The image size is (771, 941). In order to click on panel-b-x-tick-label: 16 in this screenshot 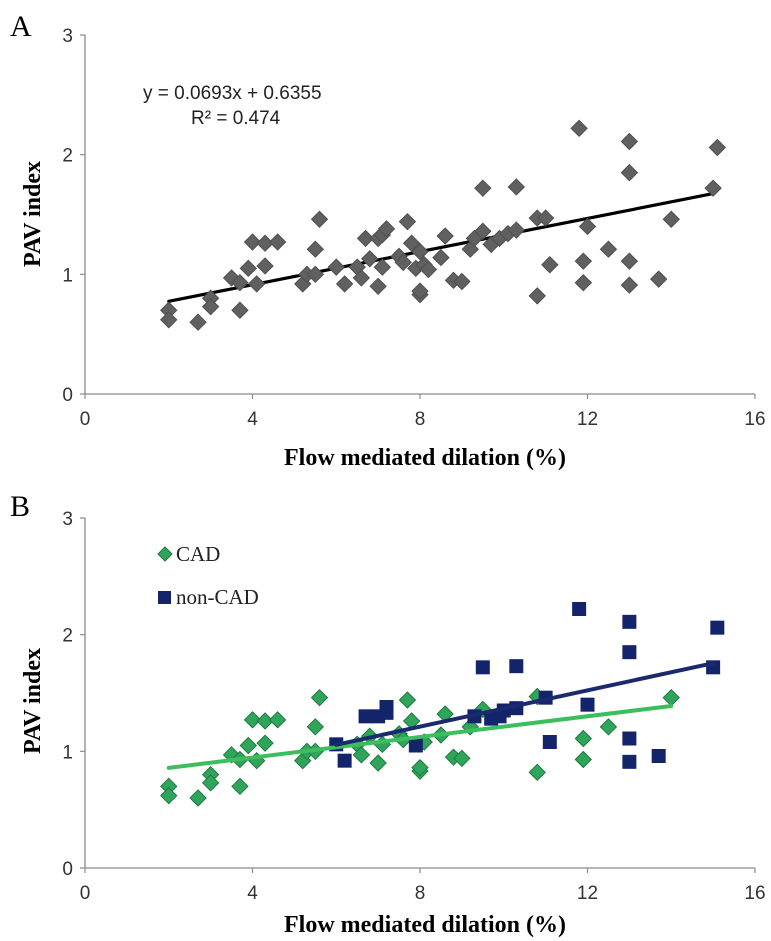, I will do `click(754, 893)`.